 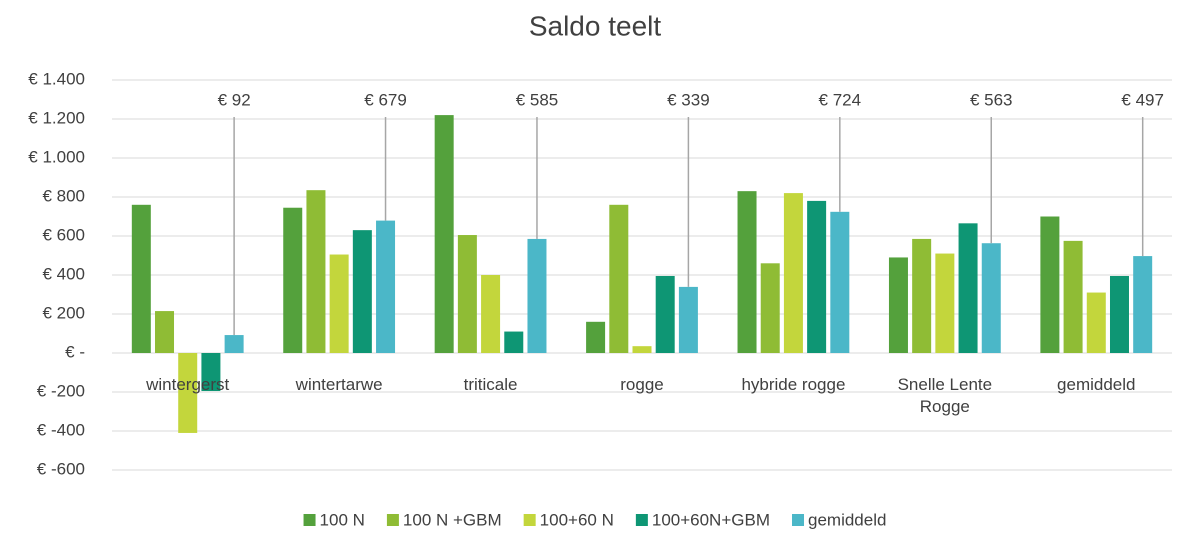 What do you see at coordinates (537, 99) in the screenshot?
I see `data-label: € 585` at bounding box center [537, 99].